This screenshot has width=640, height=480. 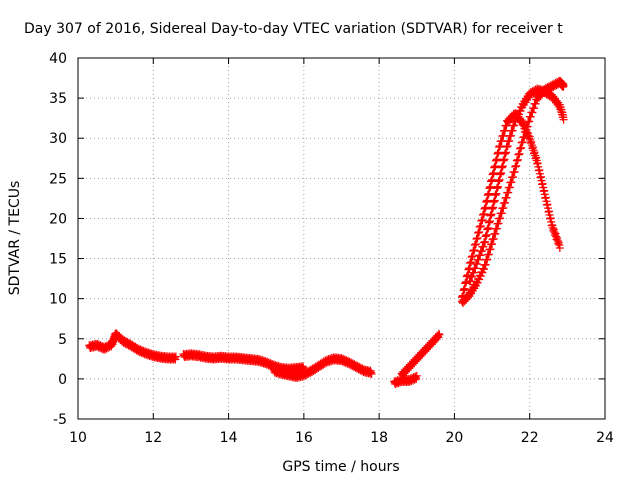 What do you see at coordinates (229, 438) in the screenshot?
I see `x-tick-label: 14` at bounding box center [229, 438].